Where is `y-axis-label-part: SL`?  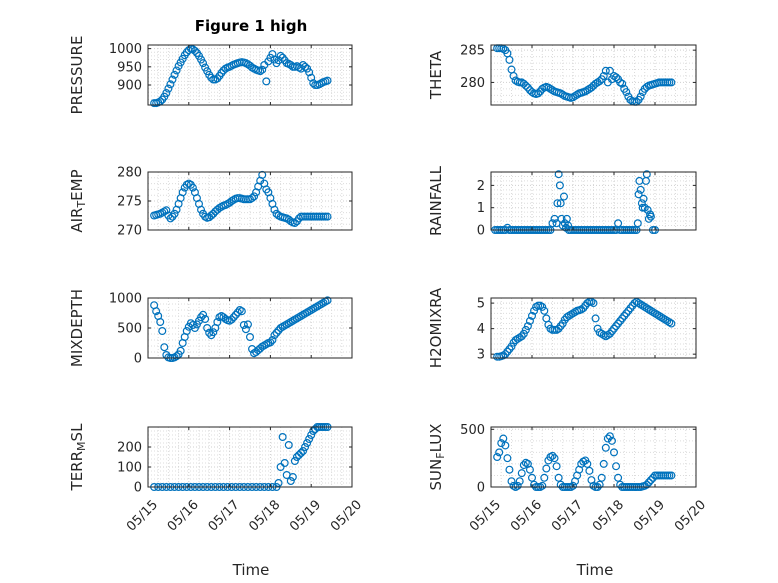 y-axis-label-part: SL is located at coordinates (77, 432).